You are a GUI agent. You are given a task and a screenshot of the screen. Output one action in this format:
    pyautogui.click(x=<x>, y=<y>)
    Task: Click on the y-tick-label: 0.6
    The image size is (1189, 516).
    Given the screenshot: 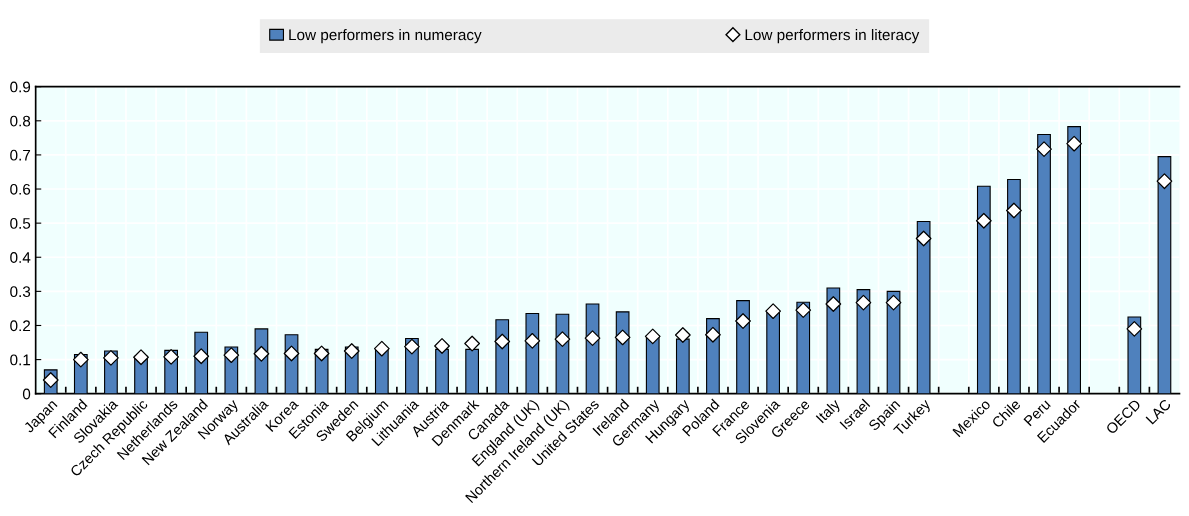 What is the action you would take?
    pyautogui.click(x=20, y=189)
    